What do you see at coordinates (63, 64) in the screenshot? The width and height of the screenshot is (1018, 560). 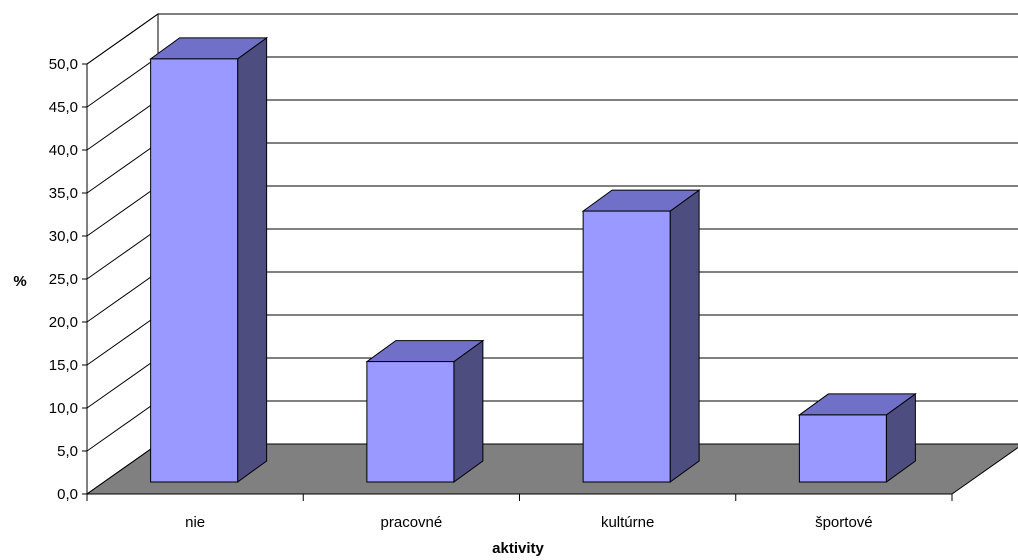 I see `y-tick-label: 50,0` at bounding box center [63, 64].